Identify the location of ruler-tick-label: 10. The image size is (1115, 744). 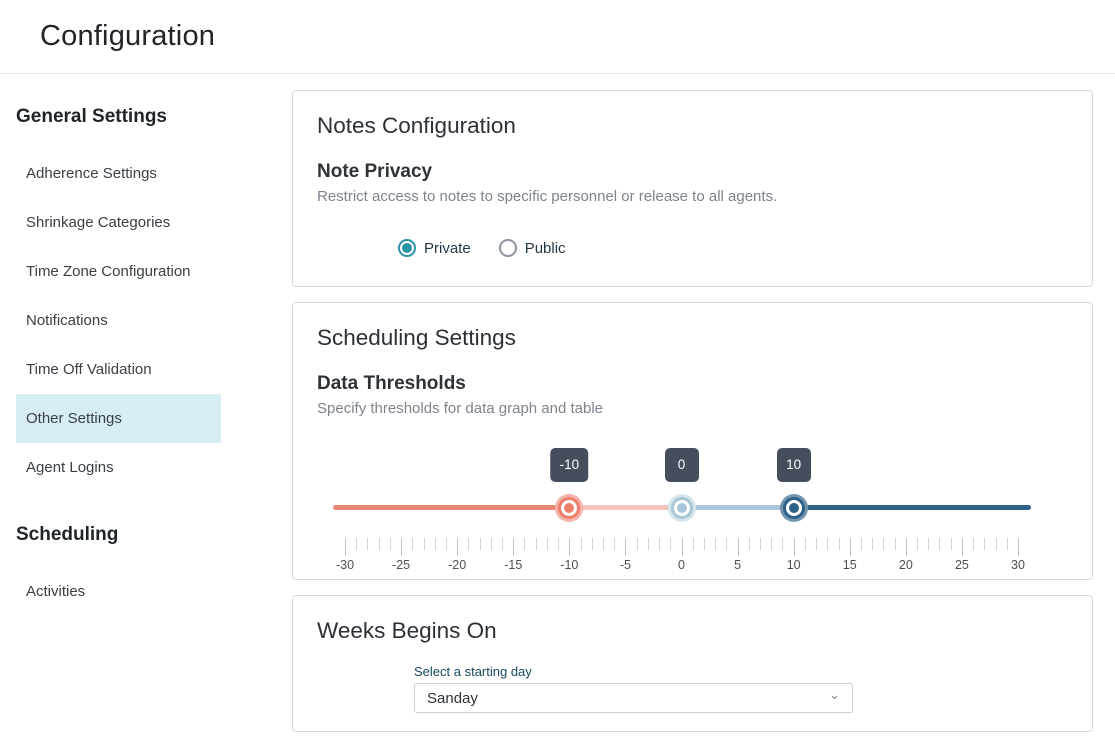
(793, 565).